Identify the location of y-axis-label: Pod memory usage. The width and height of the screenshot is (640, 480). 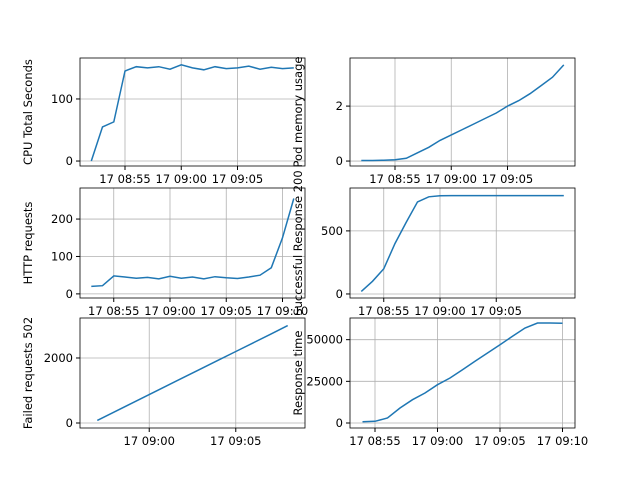
(298, 112).